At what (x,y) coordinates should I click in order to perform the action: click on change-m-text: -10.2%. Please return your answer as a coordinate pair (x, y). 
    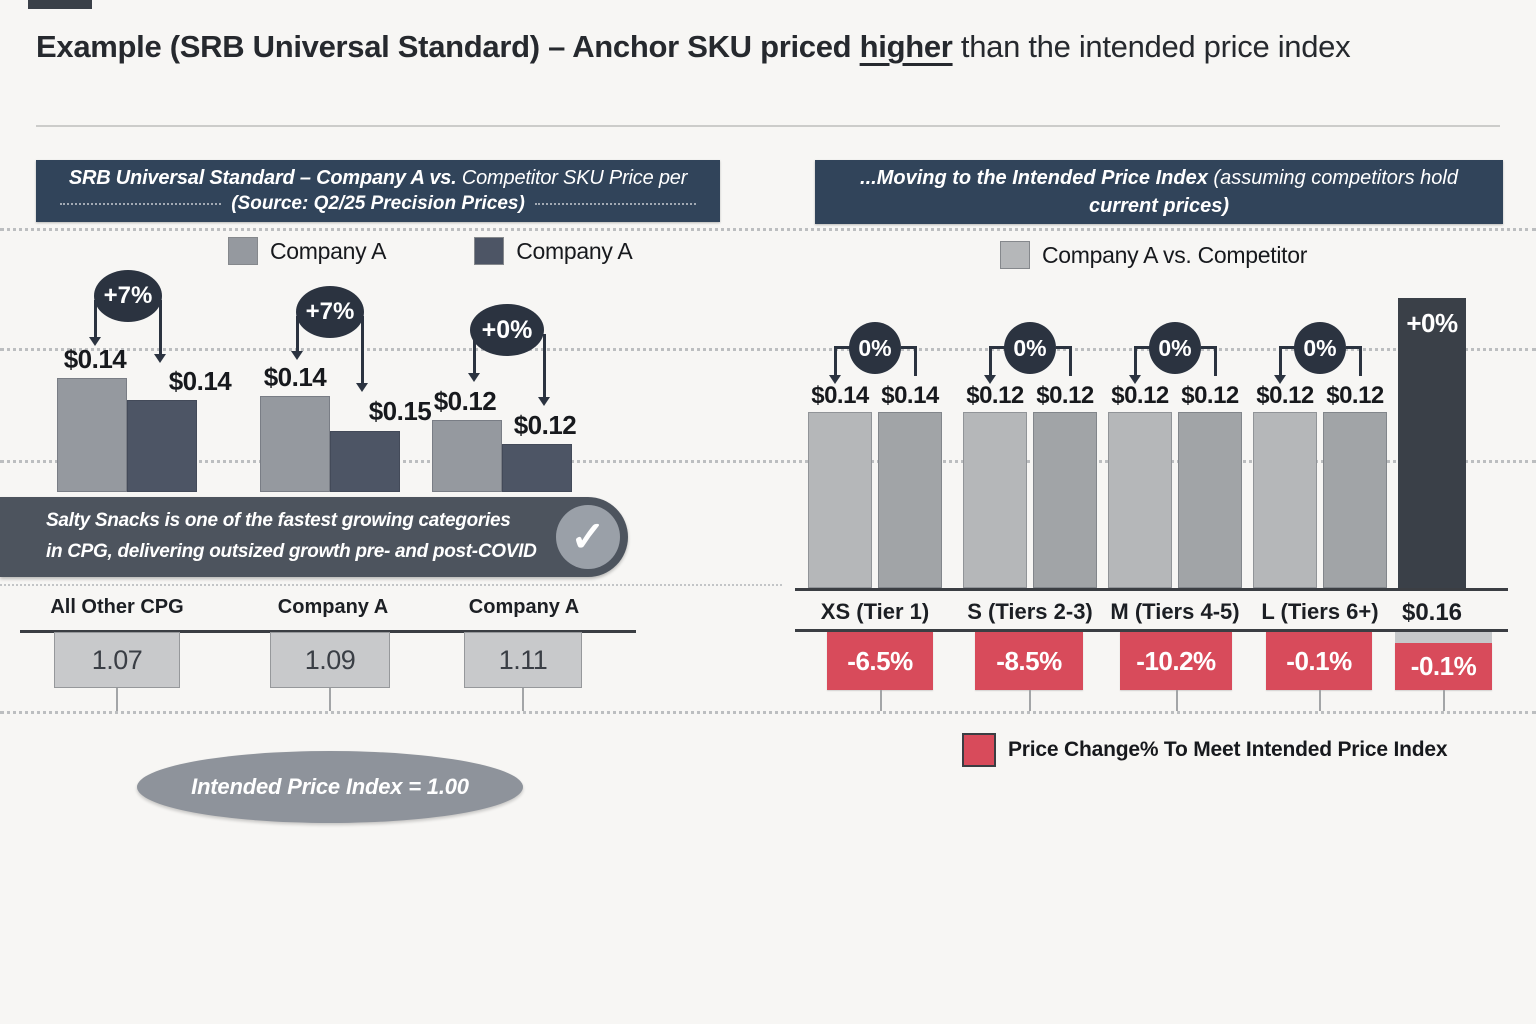
    Looking at the image, I should click on (1176, 660).